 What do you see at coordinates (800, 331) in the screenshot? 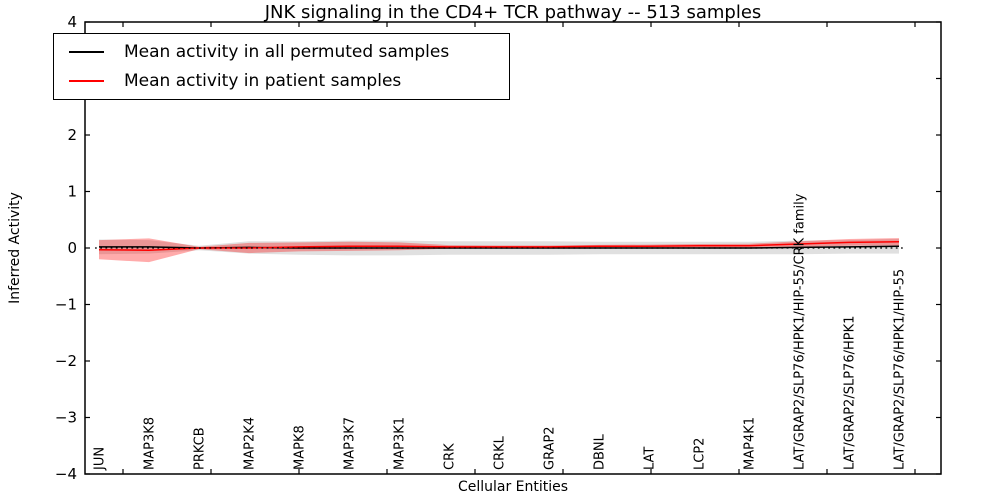
I see `entity-tick-label: LAT/GRAP2/SLP76/HPK1/HIP-55/CRK family` at bounding box center [800, 331].